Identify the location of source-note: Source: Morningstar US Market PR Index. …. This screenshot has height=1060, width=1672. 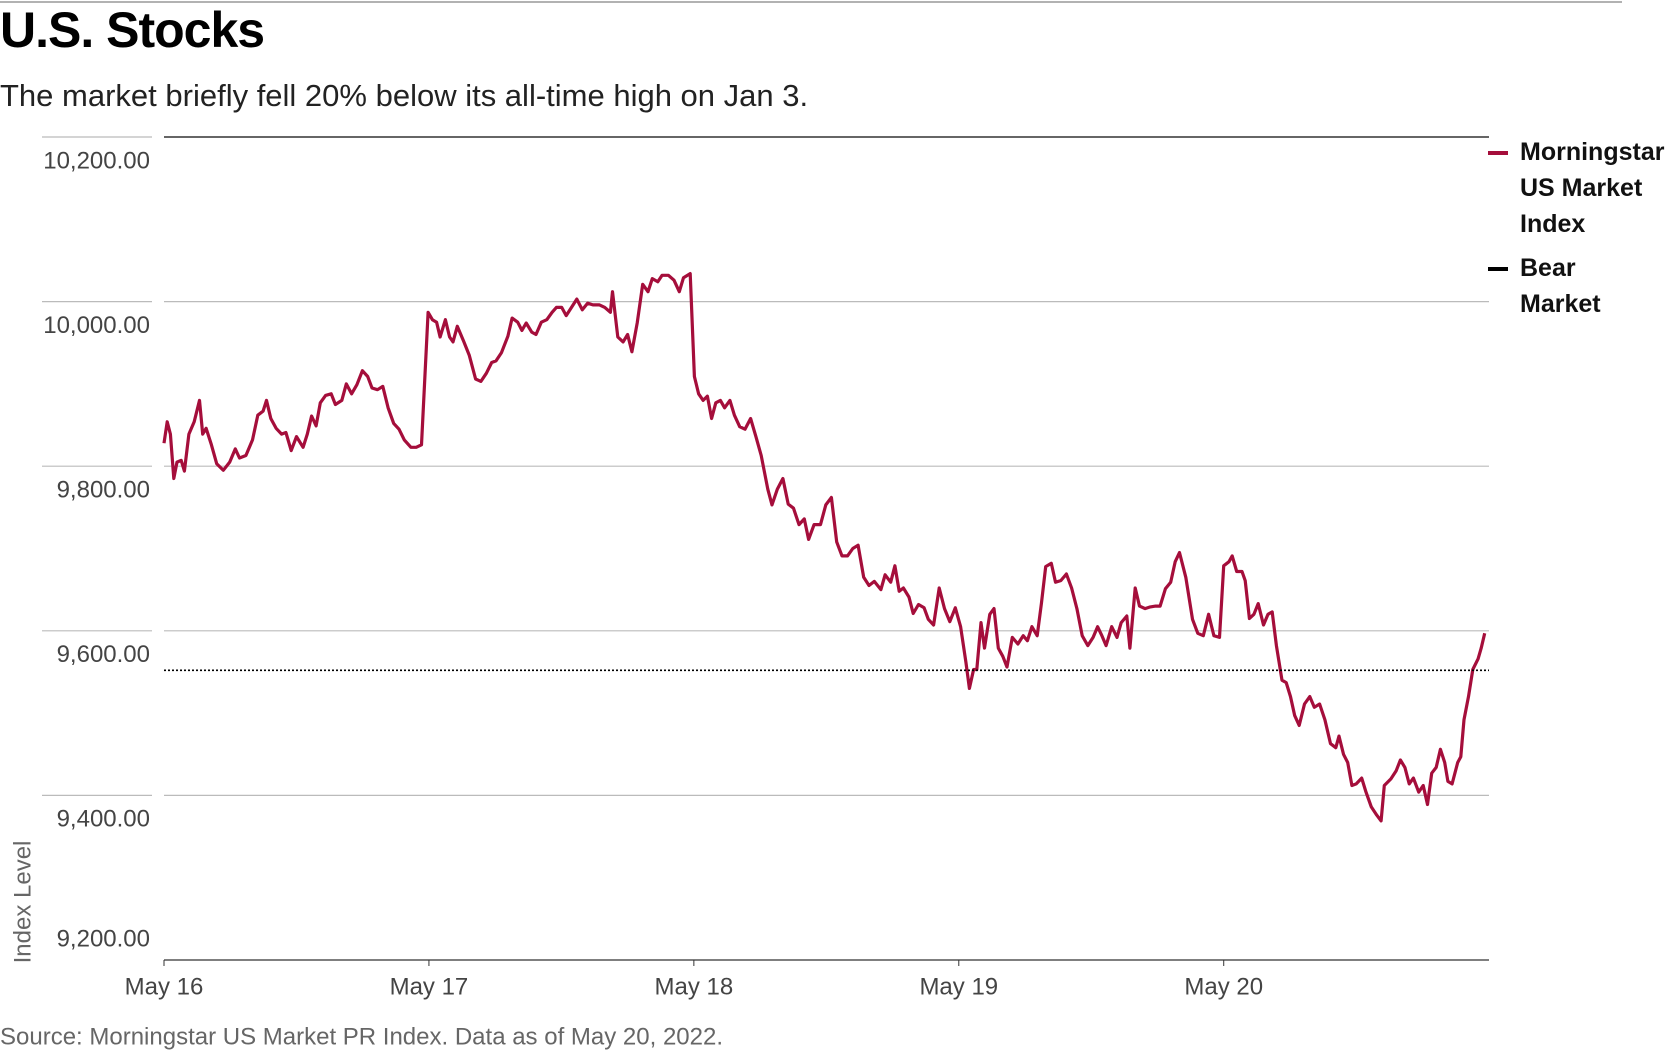
(361, 1036).